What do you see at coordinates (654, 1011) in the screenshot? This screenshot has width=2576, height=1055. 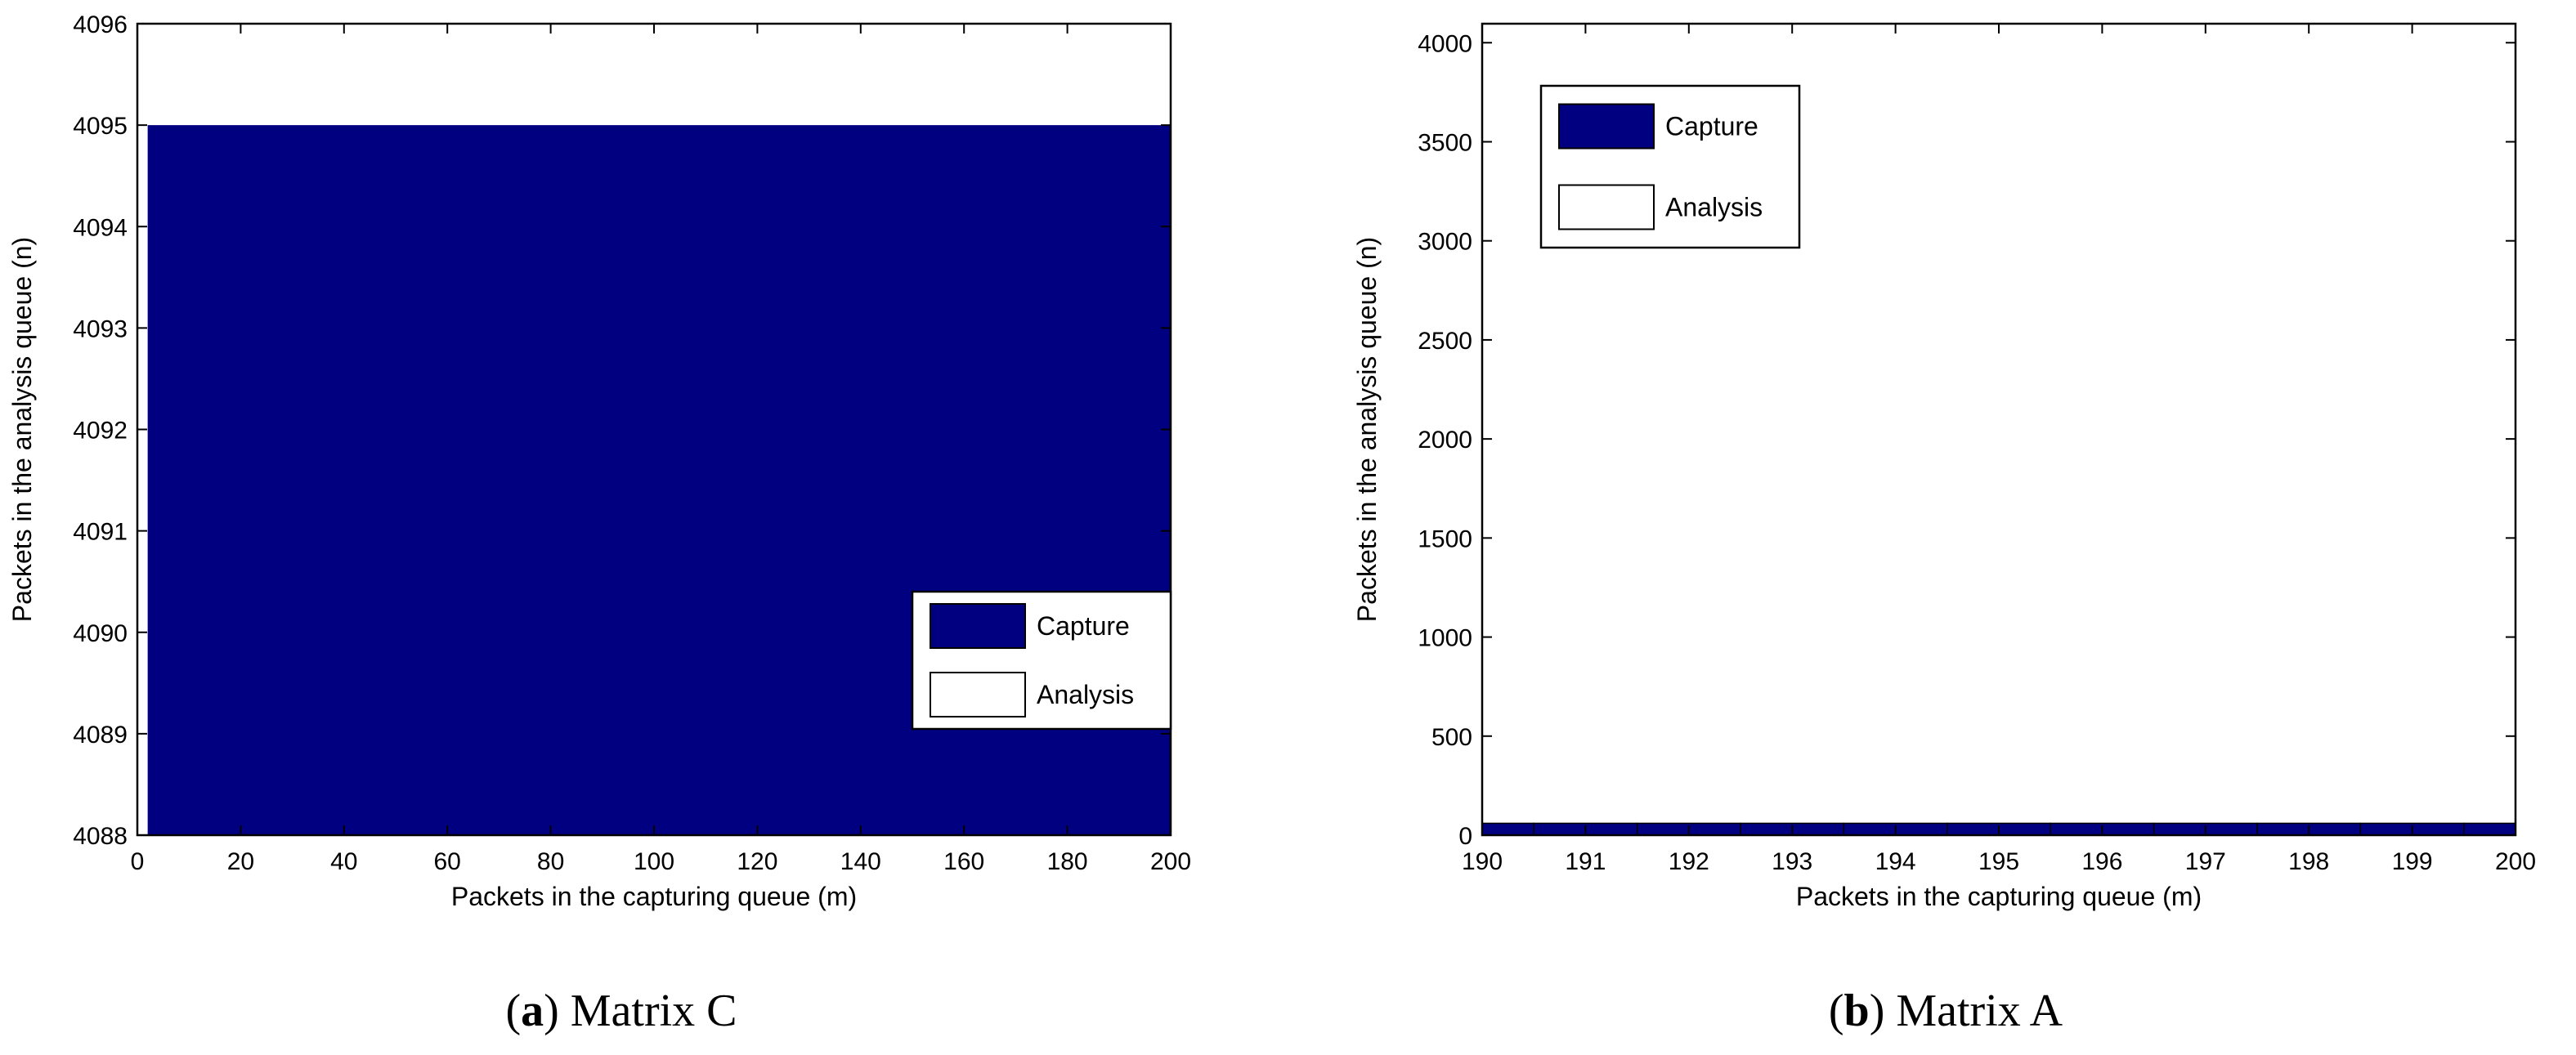 I see `panel-a-caption-text: Matrix C` at bounding box center [654, 1011].